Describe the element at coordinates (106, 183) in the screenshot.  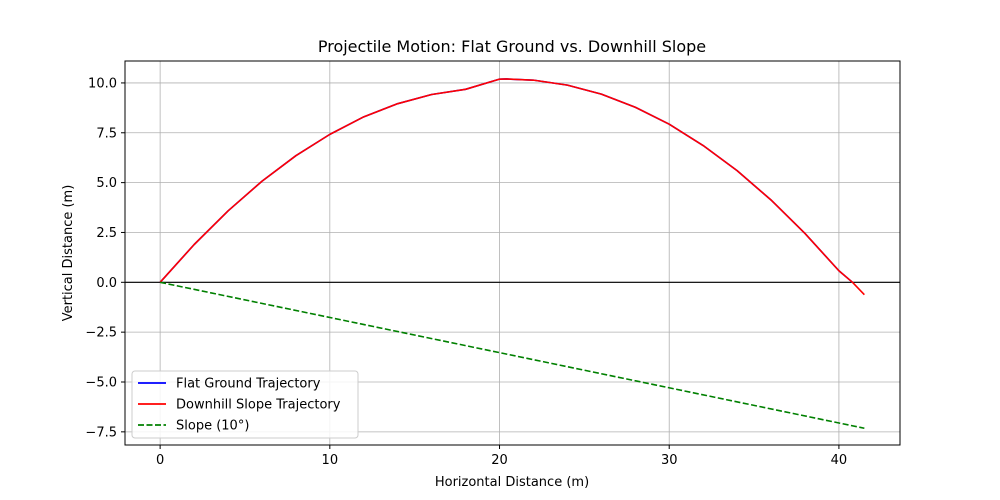
I see `y-tick-label: 5.0` at that location.